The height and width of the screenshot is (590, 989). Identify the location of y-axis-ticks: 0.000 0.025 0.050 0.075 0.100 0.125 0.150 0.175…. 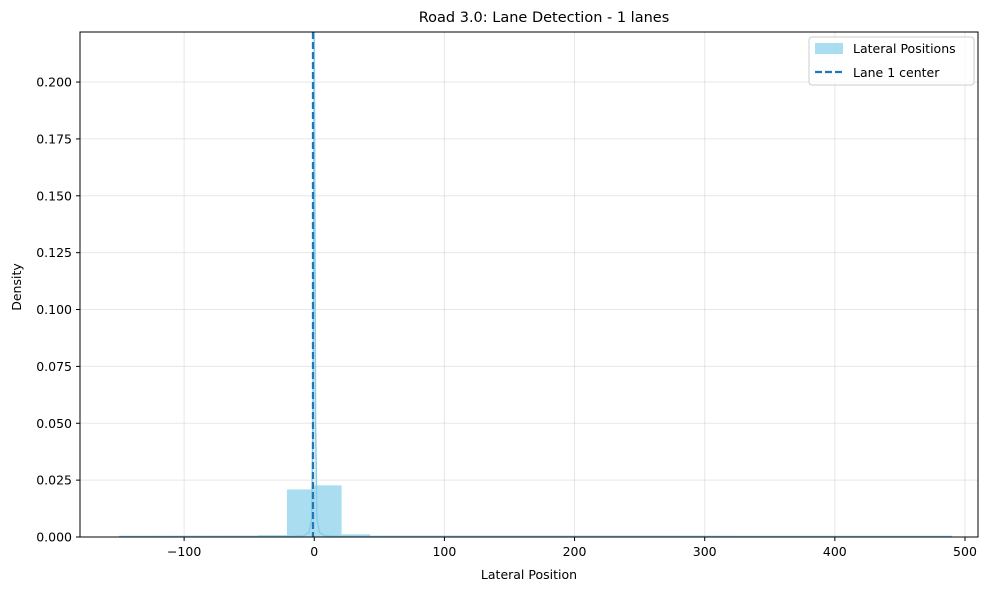
(58, 310).